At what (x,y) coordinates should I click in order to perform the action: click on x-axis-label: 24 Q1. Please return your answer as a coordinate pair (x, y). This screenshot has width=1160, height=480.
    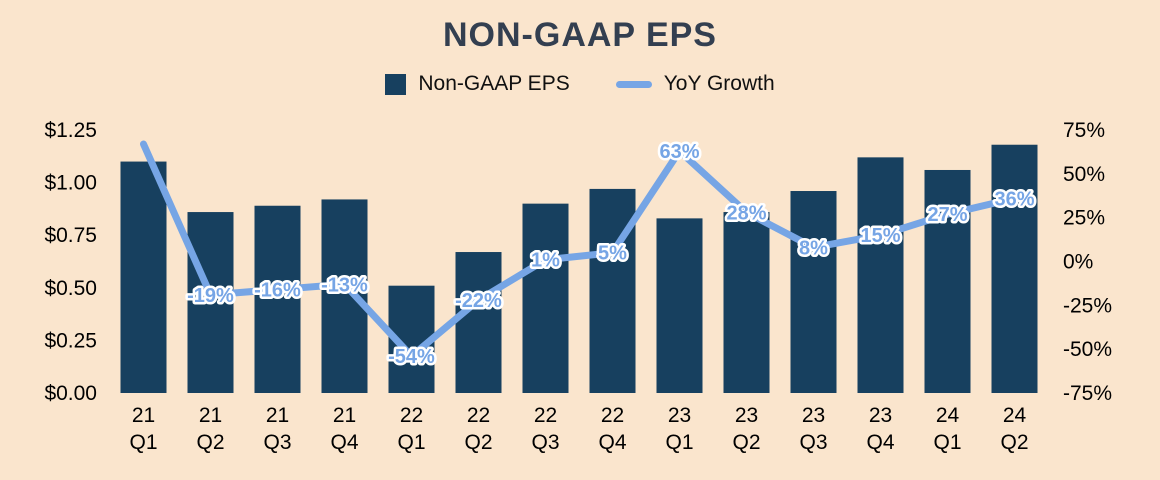
    Looking at the image, I should click on (947, 429).